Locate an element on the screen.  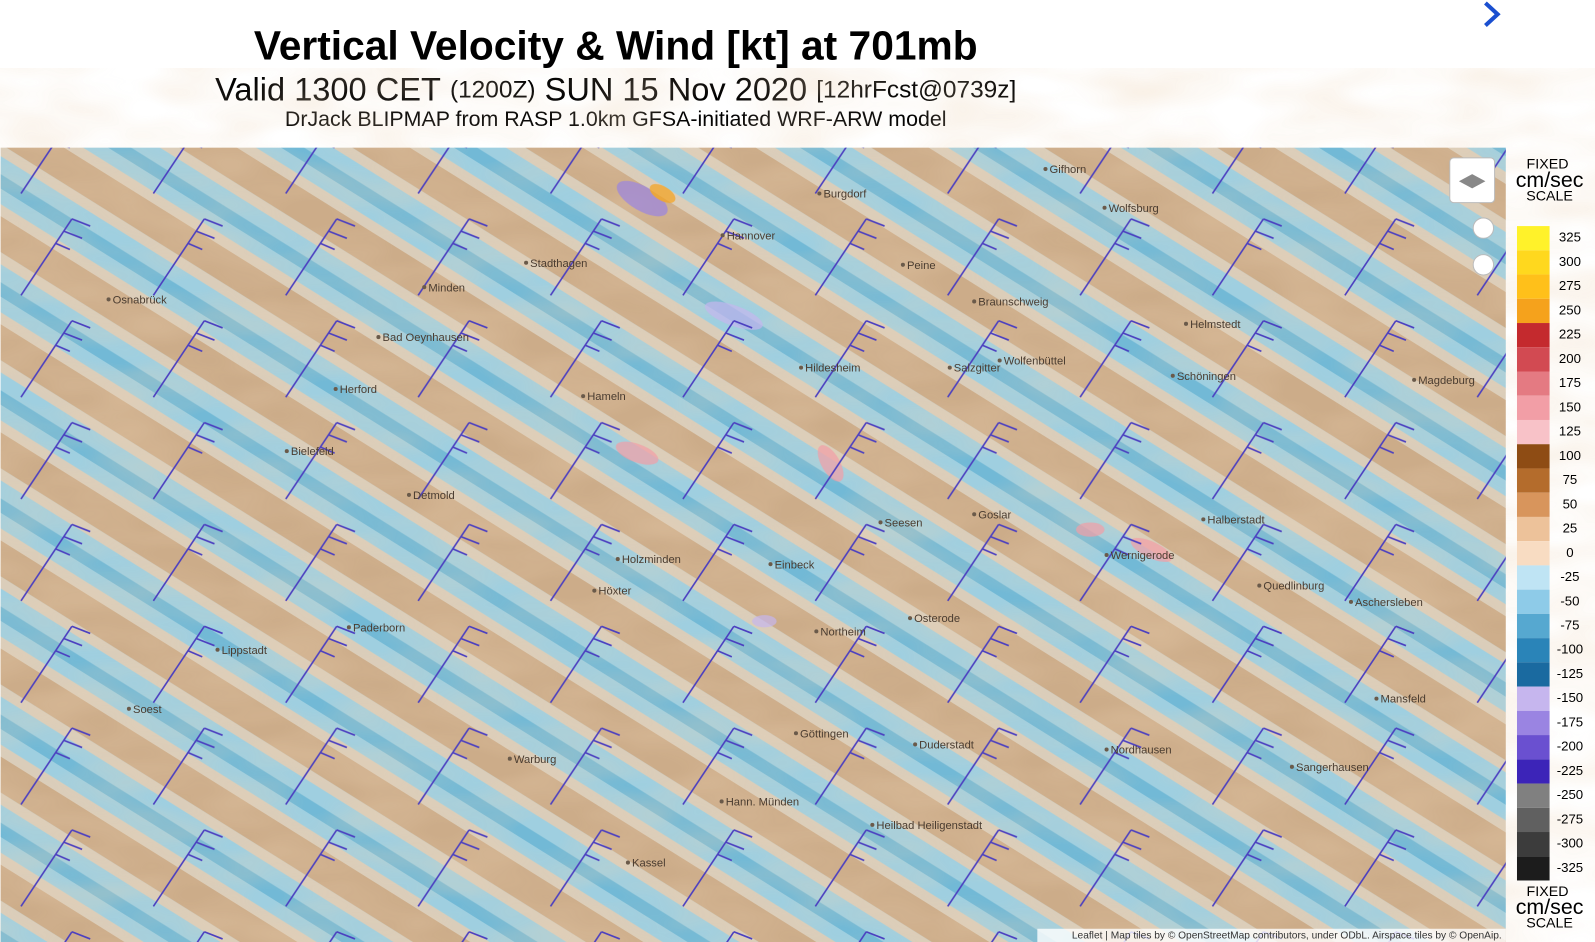
place-label: Magdeburg is located at coordinates (1446, 381).